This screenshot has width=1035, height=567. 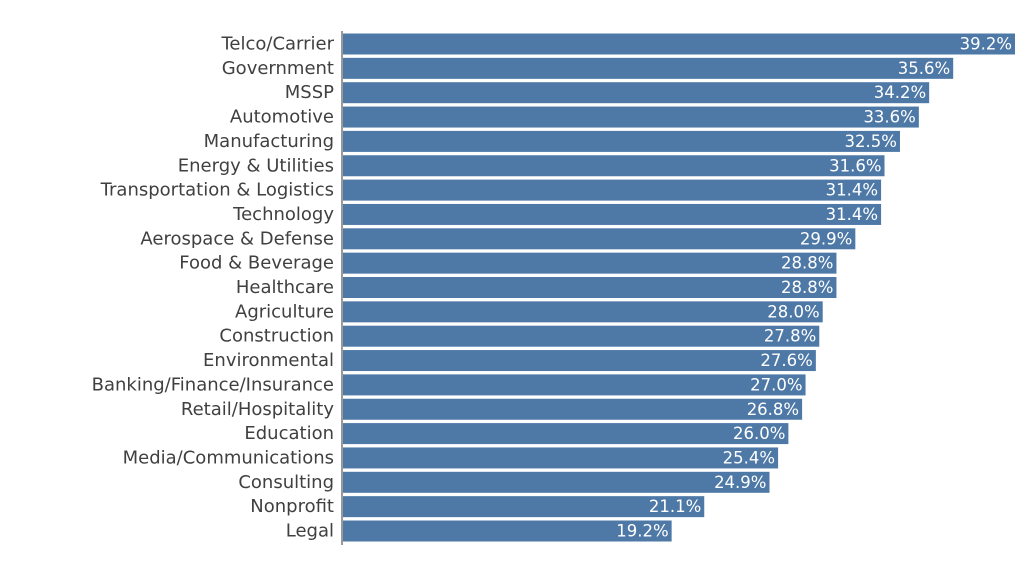 What do you see at coordinates (286, 482) in the screenshot?
I see `category-label: Consulting` at bounding box center [286, 482].